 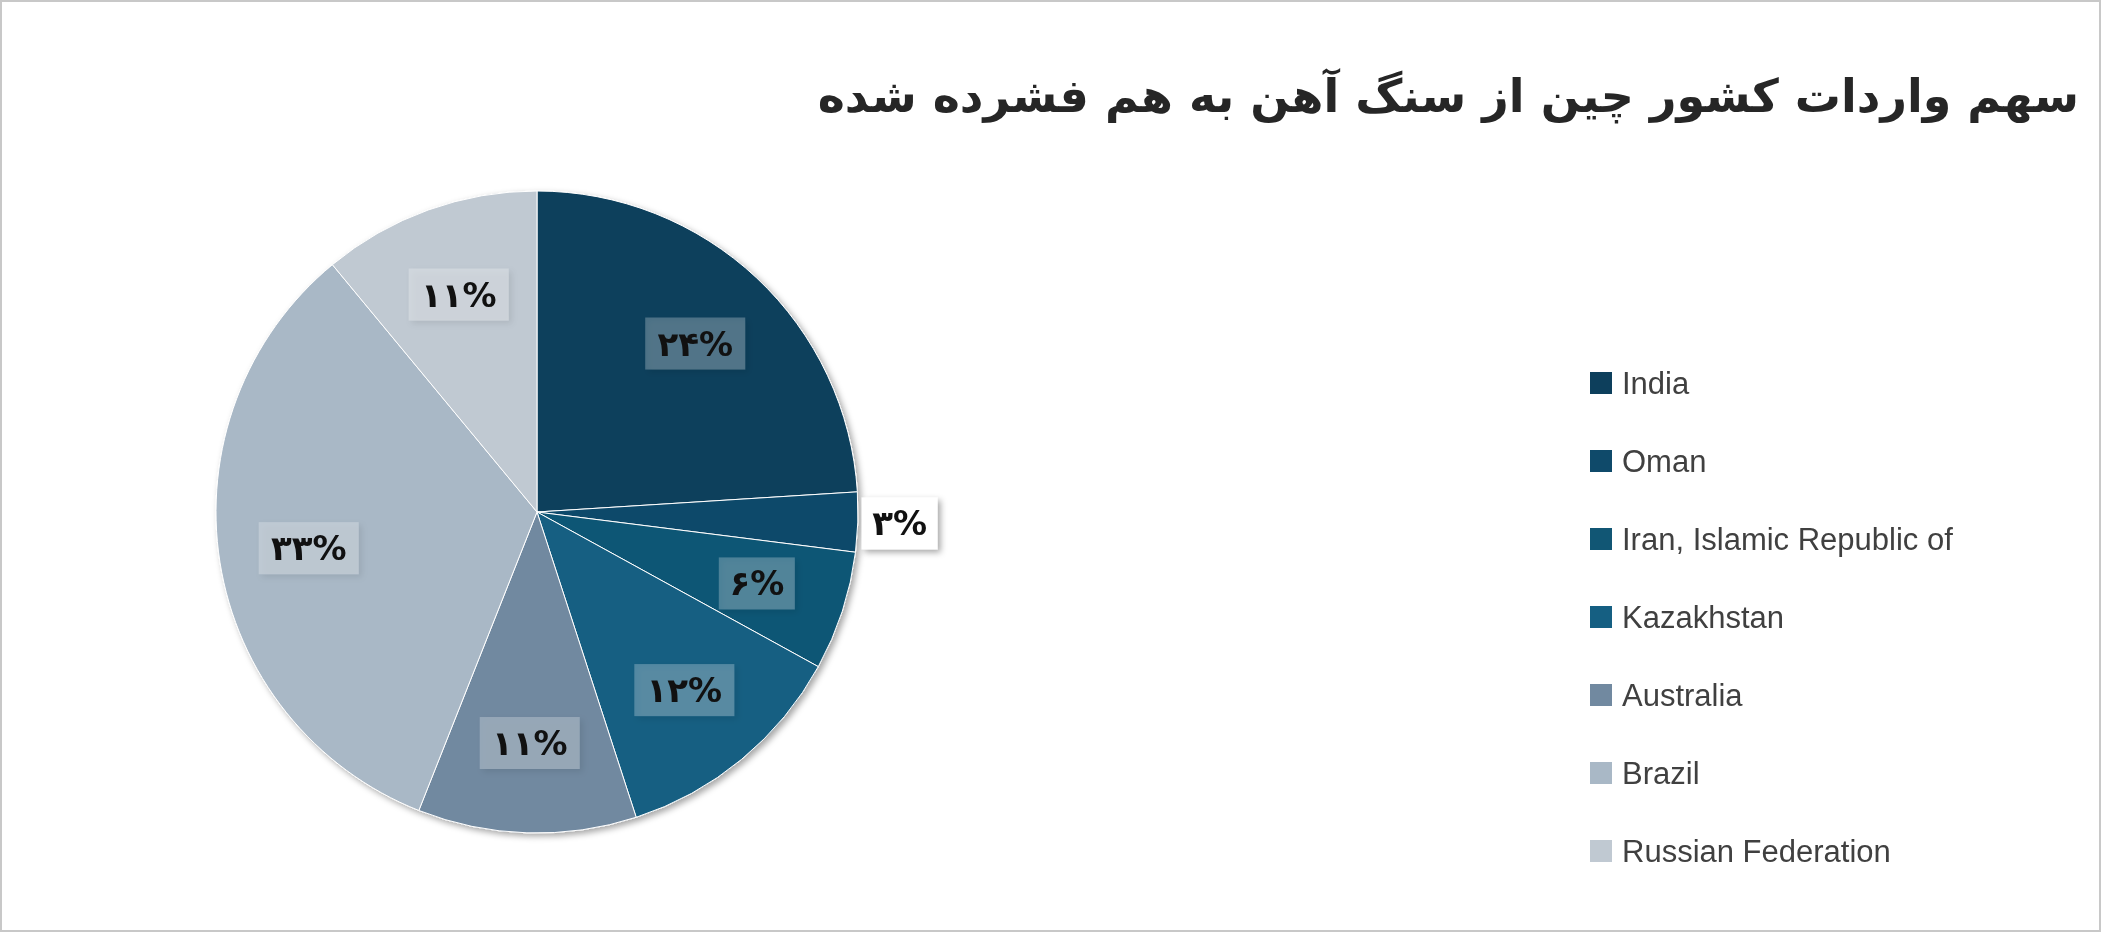 I want to click on legend-label: India, so click(x=1656, y=383).